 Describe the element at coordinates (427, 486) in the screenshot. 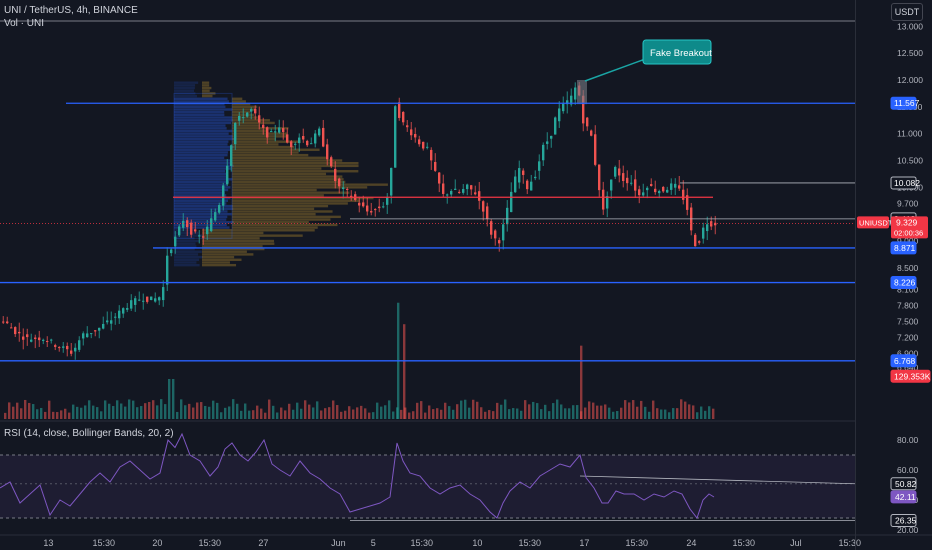

I see `rsi-band-fill` at that location.